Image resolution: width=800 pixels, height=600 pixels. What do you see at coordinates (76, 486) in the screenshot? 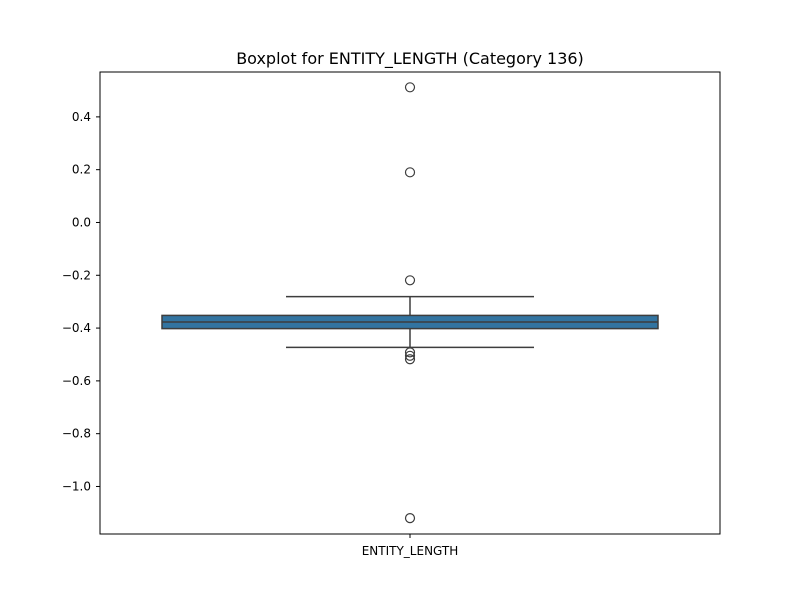
I see `y-tick-label: −1.0` at bounding box center [76, 486].